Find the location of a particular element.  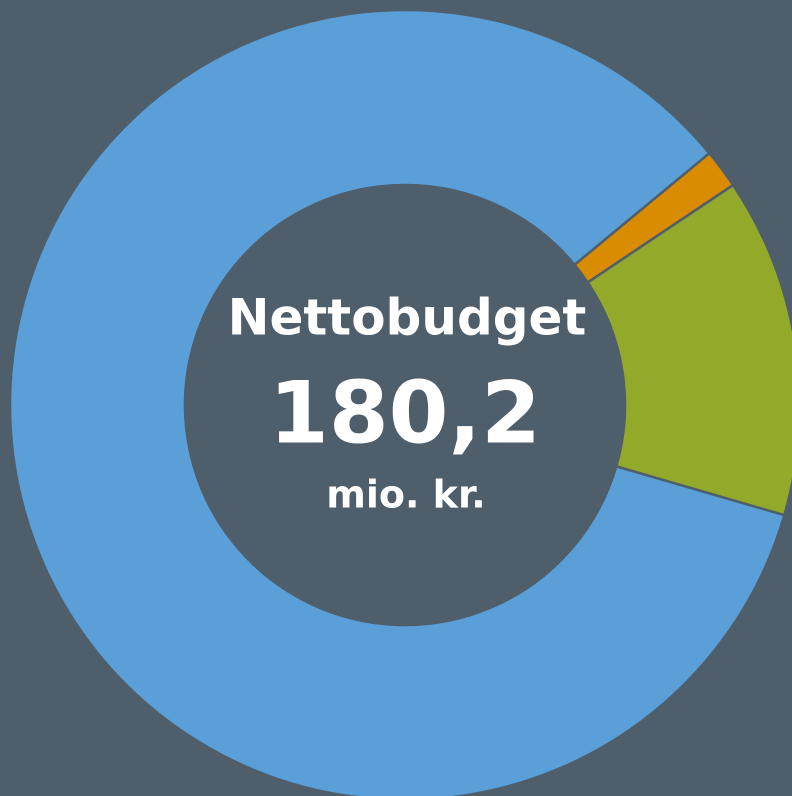

center-value: 180,2 is located at coordinates (405, 413).